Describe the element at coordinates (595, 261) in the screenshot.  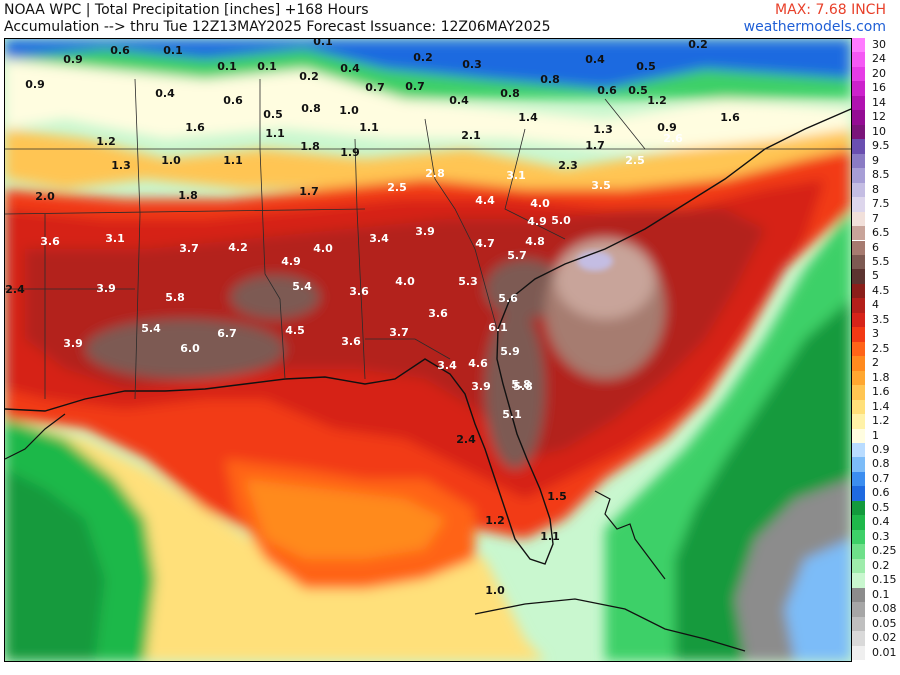
I see `max-core` at that location.